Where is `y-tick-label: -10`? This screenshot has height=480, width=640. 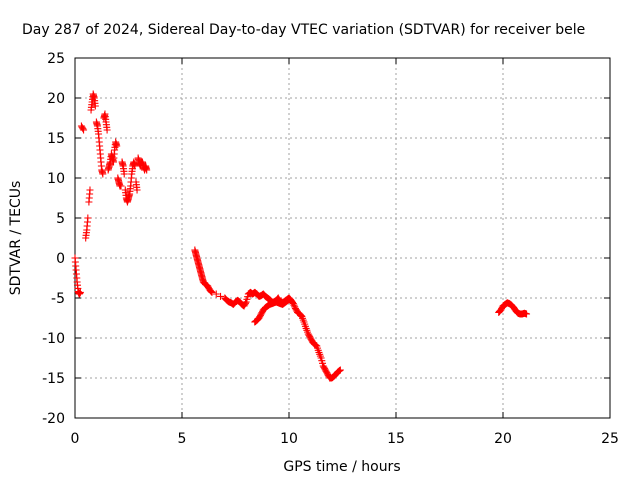 y-tick-label: -10 is located at coordinates (53, 339).